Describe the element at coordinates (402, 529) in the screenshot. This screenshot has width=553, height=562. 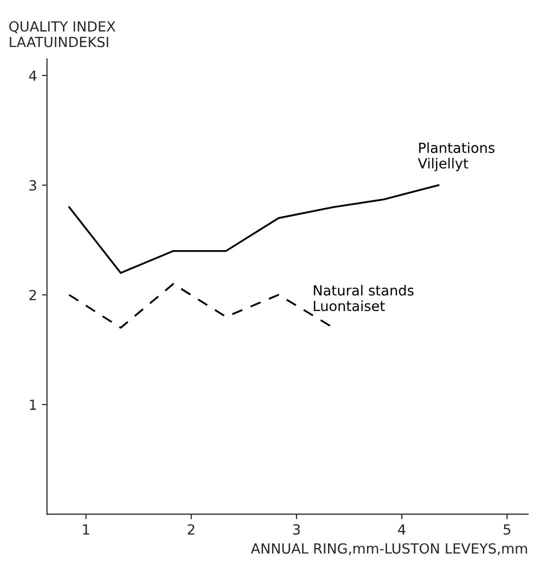
I see `x-tick-label: 4` at that location.